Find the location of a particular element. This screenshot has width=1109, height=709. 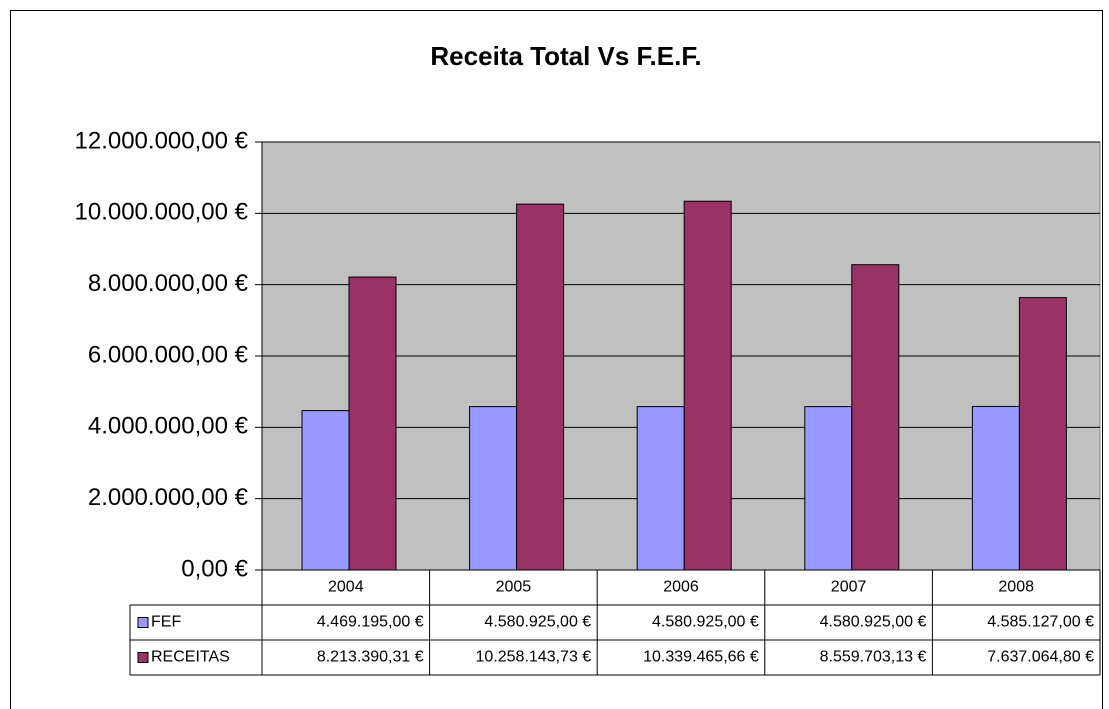

x-tick-label: 2006 is located at coordinates (681, 587).